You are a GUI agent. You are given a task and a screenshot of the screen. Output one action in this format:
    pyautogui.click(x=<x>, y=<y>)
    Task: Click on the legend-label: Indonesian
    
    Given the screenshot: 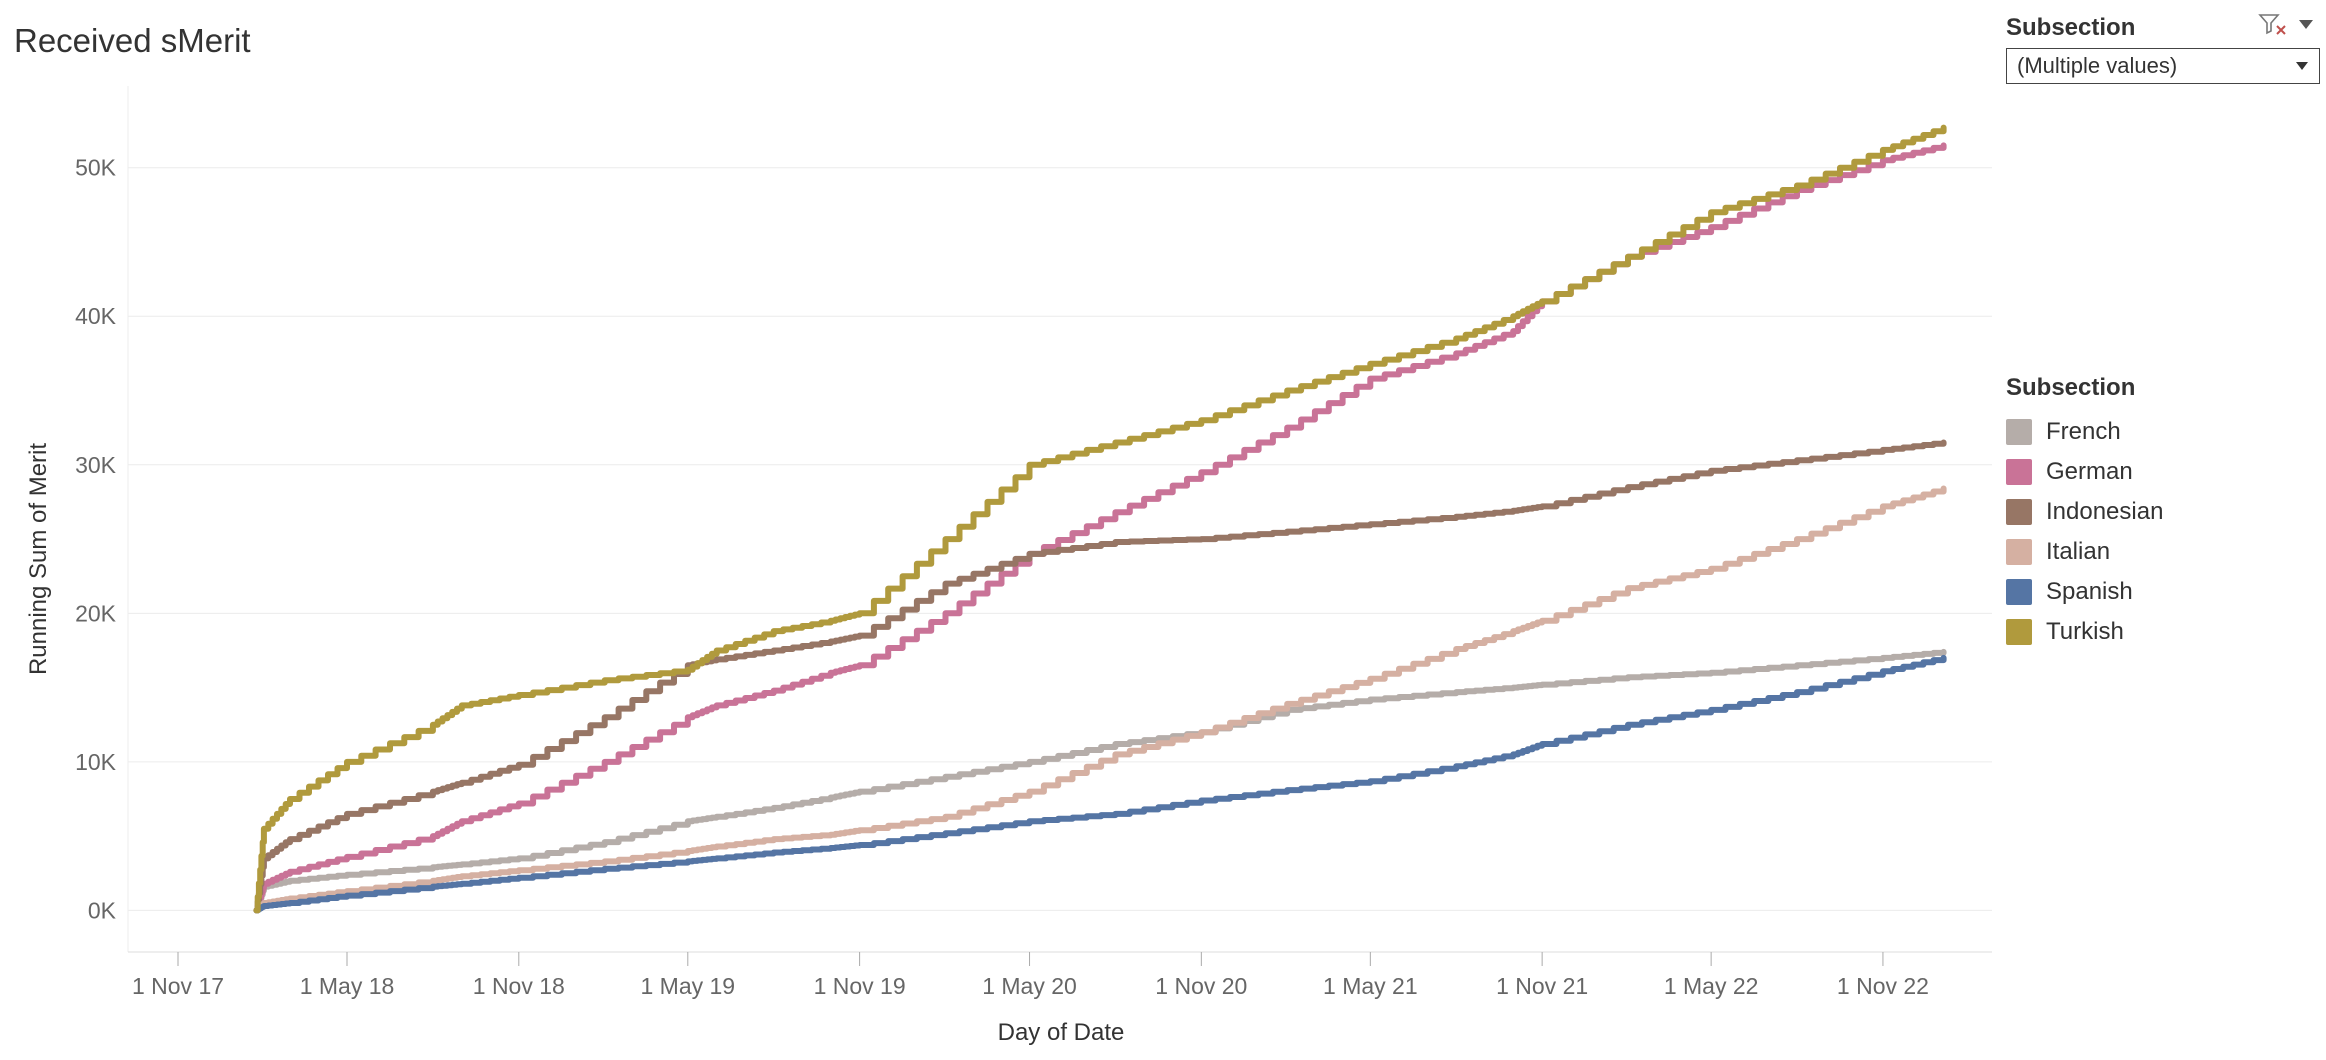 What is the action you would take?
    pyautogui.click(x=2105, y=511)
    